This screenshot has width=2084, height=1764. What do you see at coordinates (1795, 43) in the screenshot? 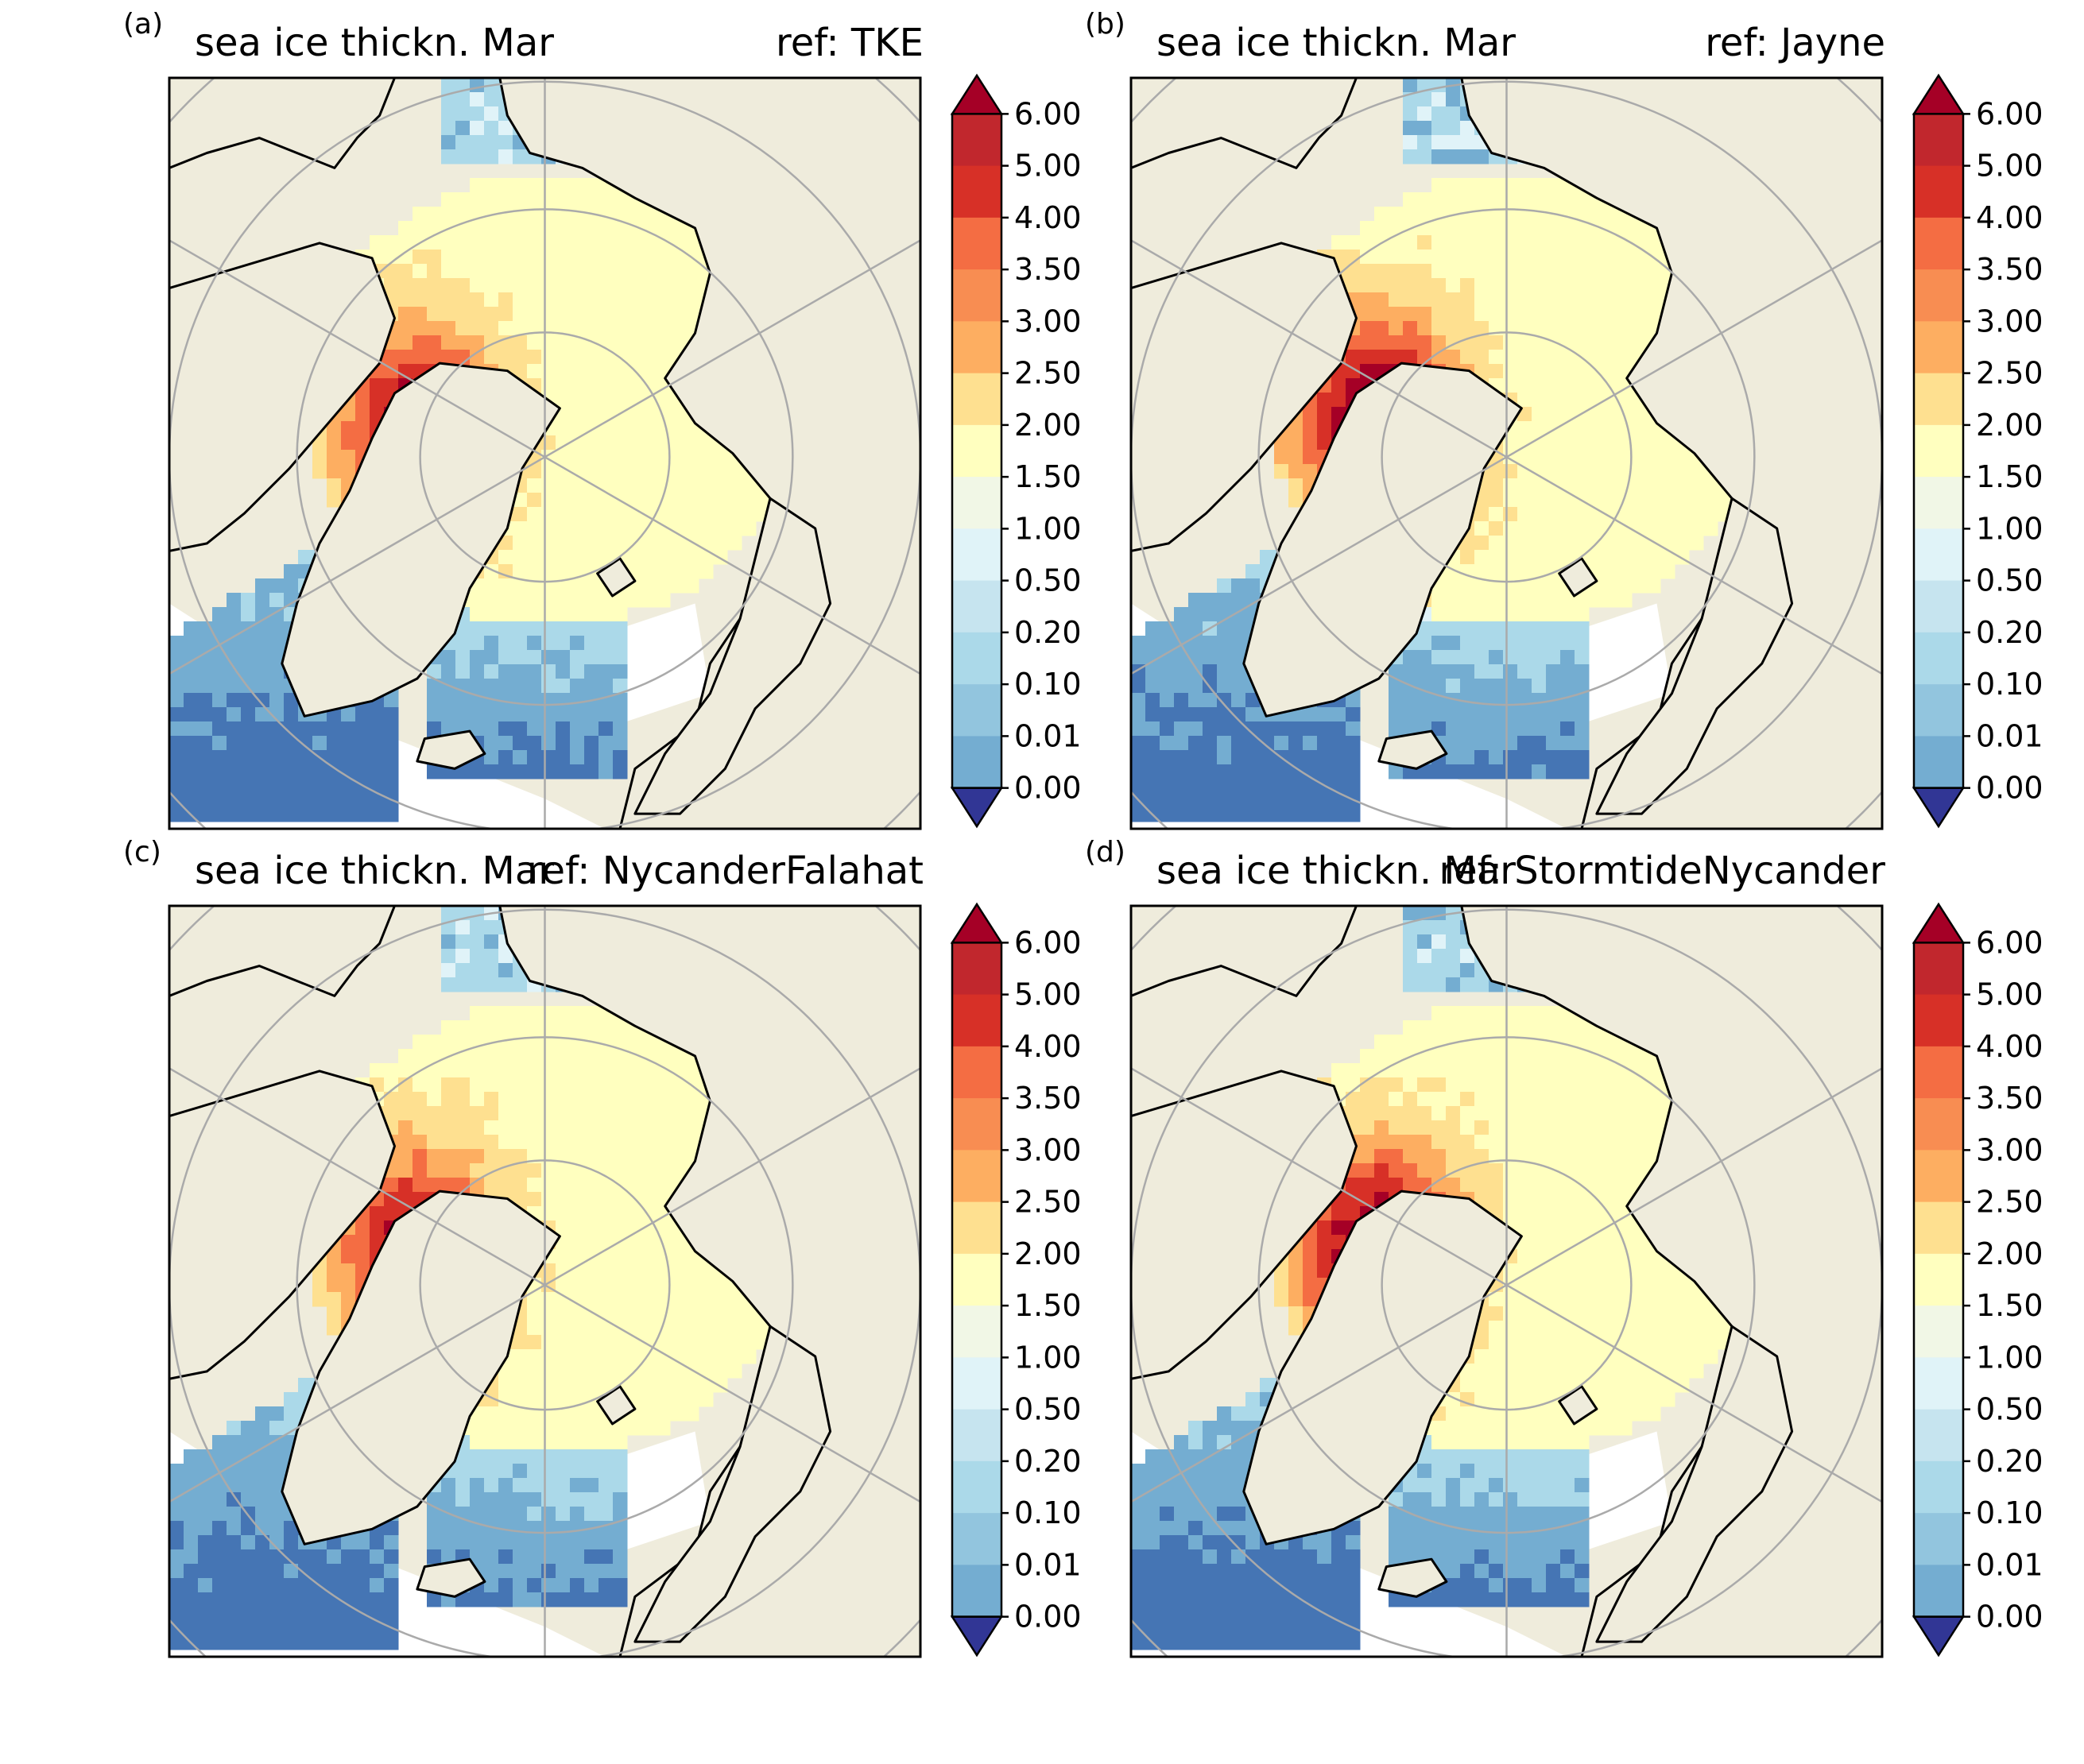
I see `panel-title-right: ref: Jayne` at bounding box center [1795, 43].